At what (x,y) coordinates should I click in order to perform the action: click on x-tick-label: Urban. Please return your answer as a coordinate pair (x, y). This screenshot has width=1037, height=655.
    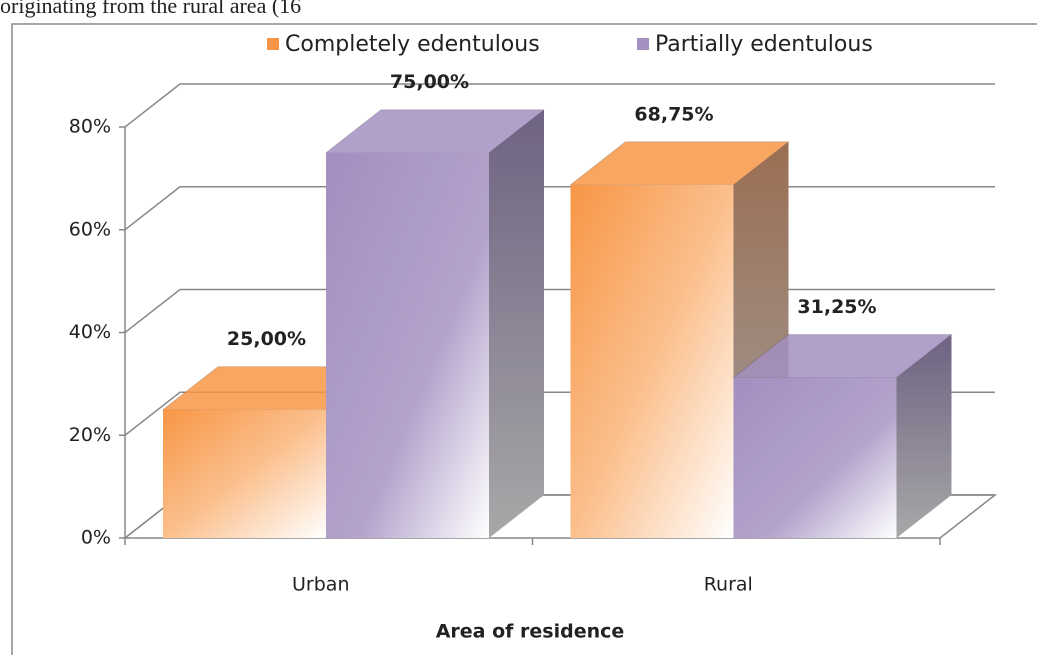
    Looking at the image, I should click on (320, 585).